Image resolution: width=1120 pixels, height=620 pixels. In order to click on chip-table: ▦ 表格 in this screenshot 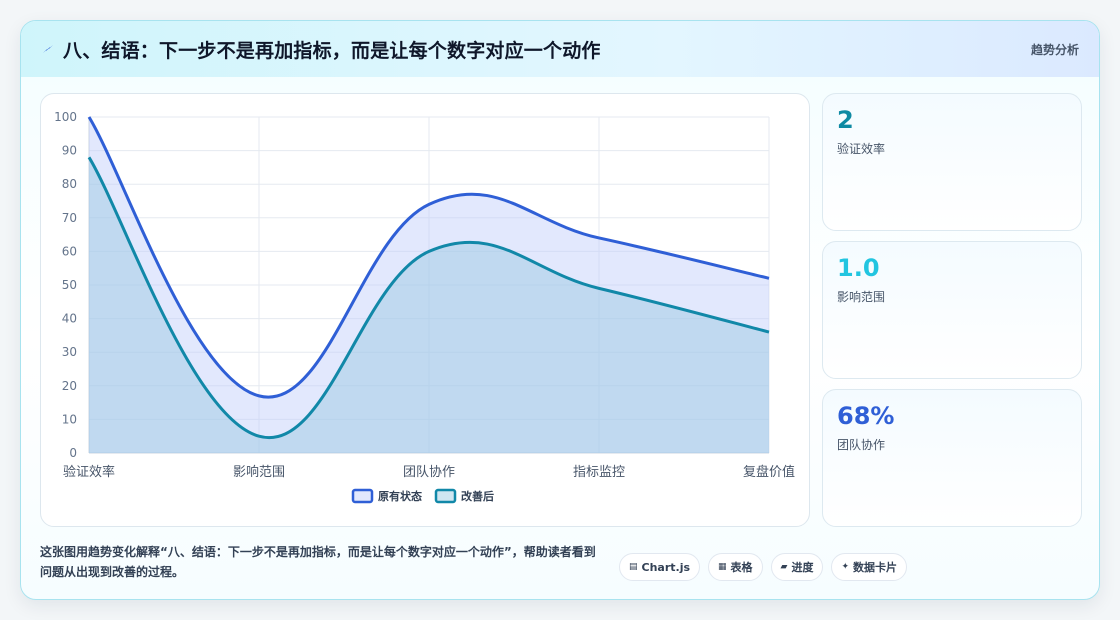, I will do `click(735, 567)`.